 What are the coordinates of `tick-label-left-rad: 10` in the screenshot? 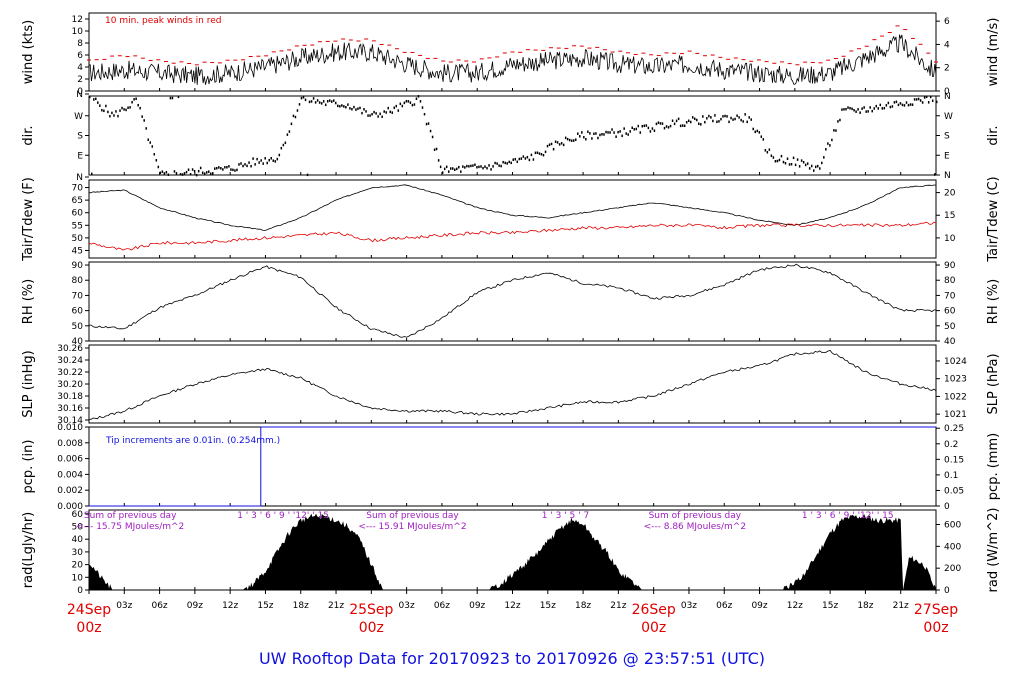 It's located at (78, 578).